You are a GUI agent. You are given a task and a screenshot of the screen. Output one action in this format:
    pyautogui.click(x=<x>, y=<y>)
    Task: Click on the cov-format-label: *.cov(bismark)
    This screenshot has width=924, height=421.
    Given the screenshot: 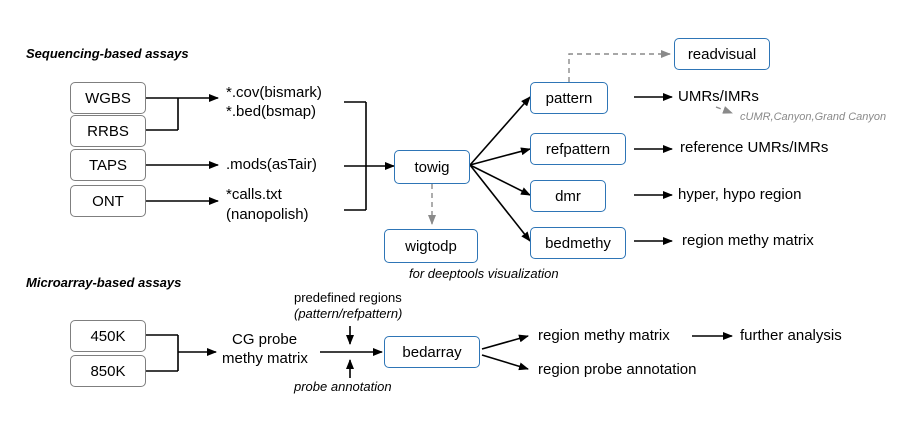 What is the action you would take?
    pyautogui.click(x=274, y=92)
    